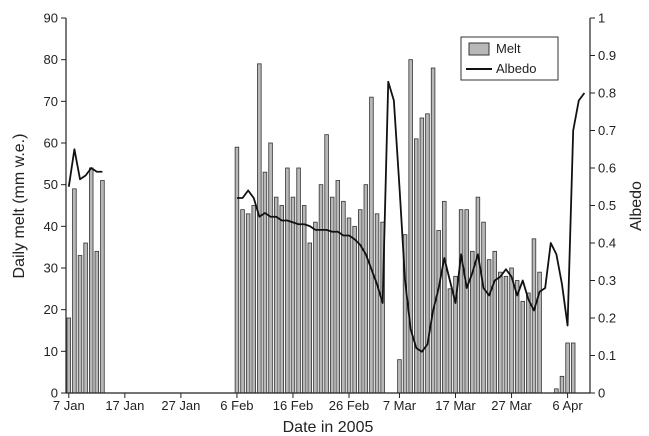  What do you see at coordinates (51, 351) in the screenshot?
I see `y-left-tick-label: 10` at bounding box center [51, 351].